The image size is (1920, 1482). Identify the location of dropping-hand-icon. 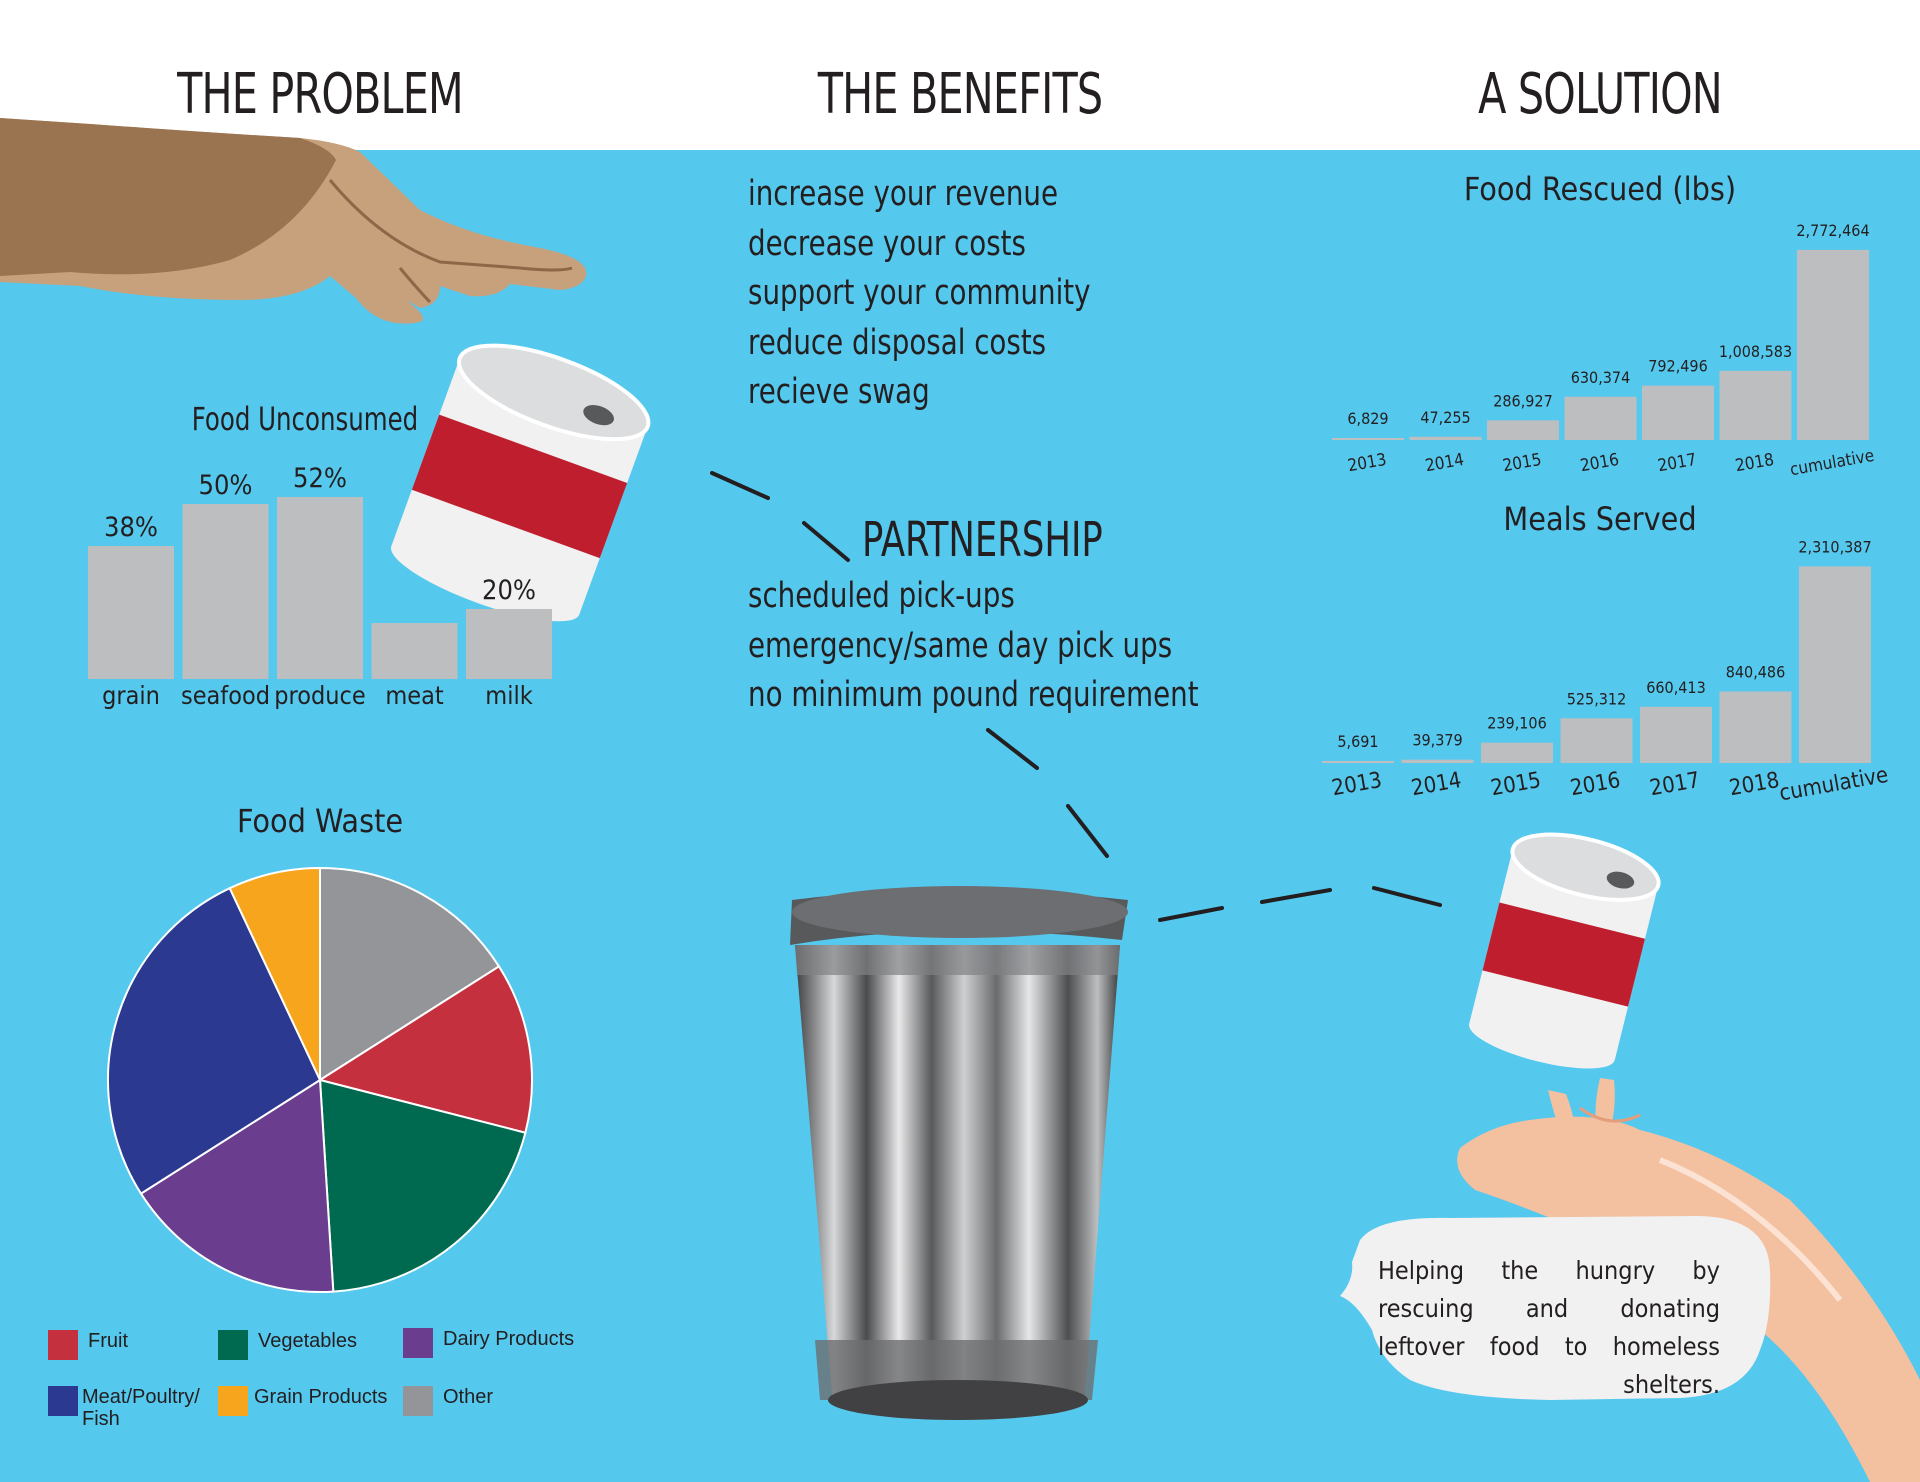
(293, 221).